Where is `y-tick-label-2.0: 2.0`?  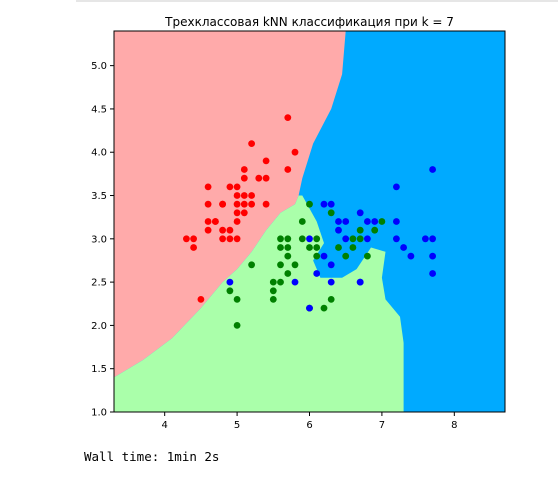 y-tick-label-2.0: 2.0 is located at coordinates (99, 326).